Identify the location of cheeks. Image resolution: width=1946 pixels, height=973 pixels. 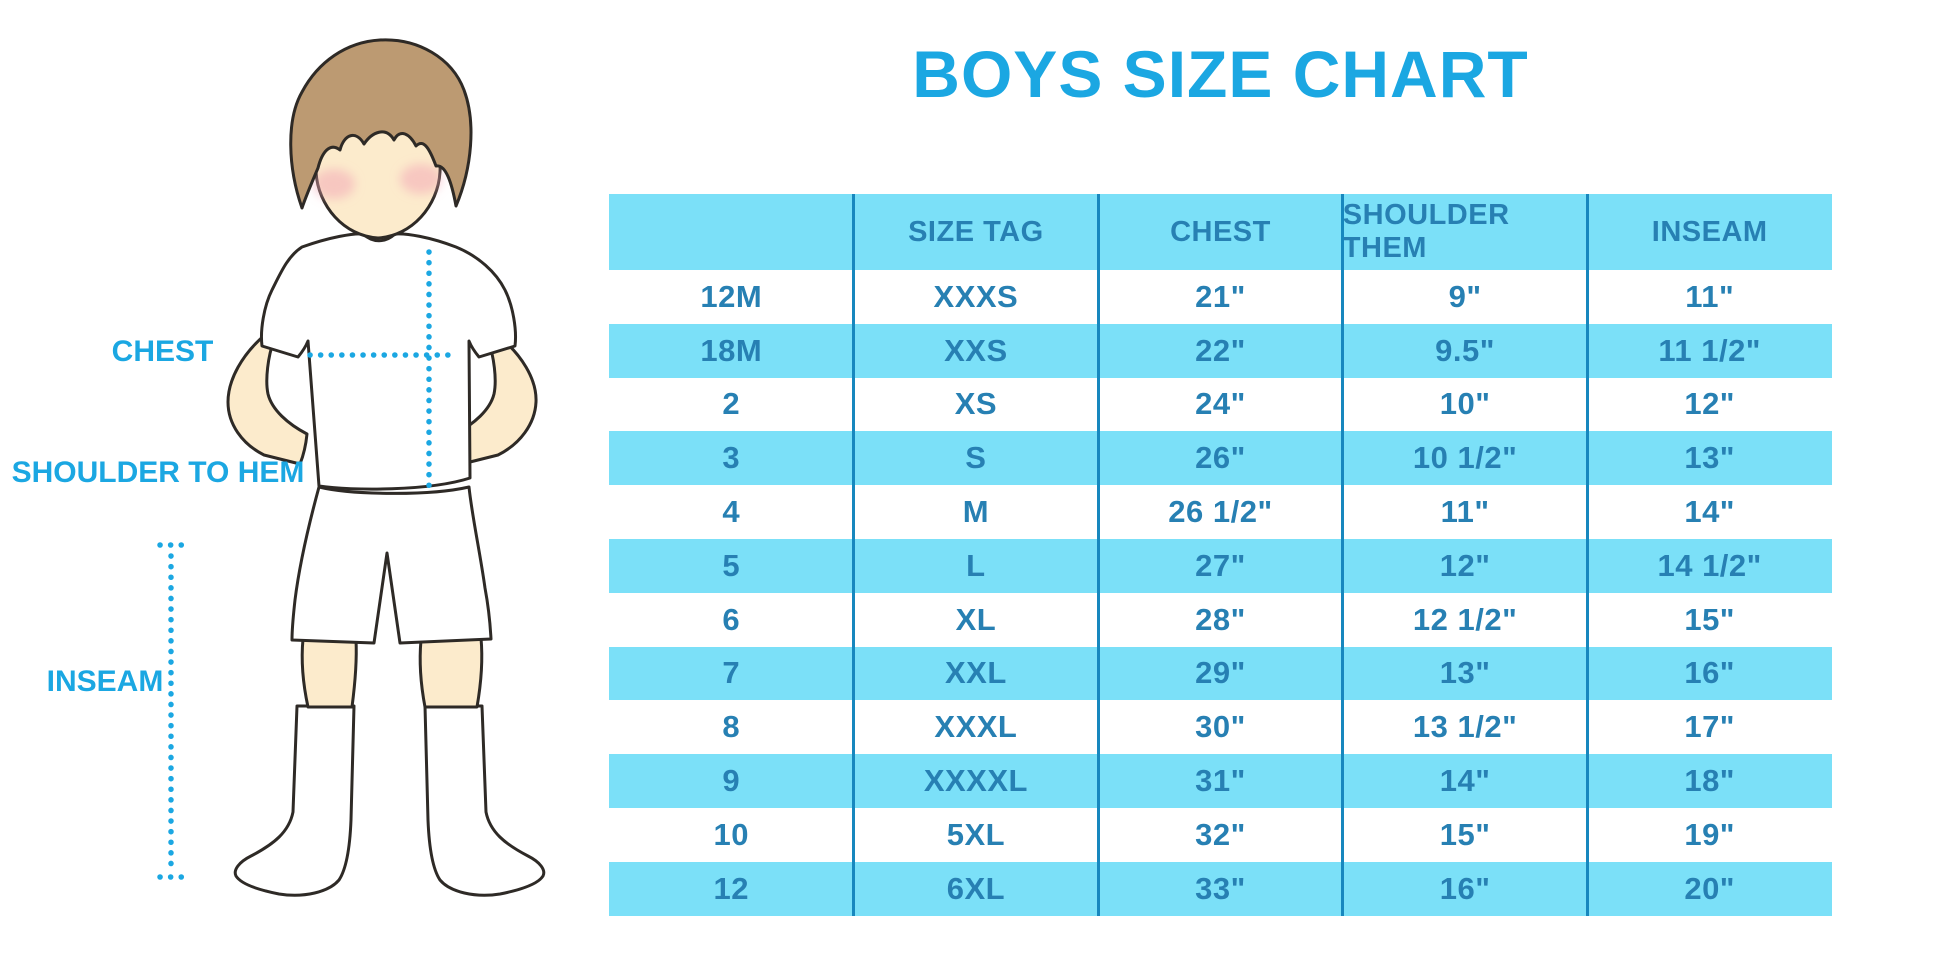
(377, 181).